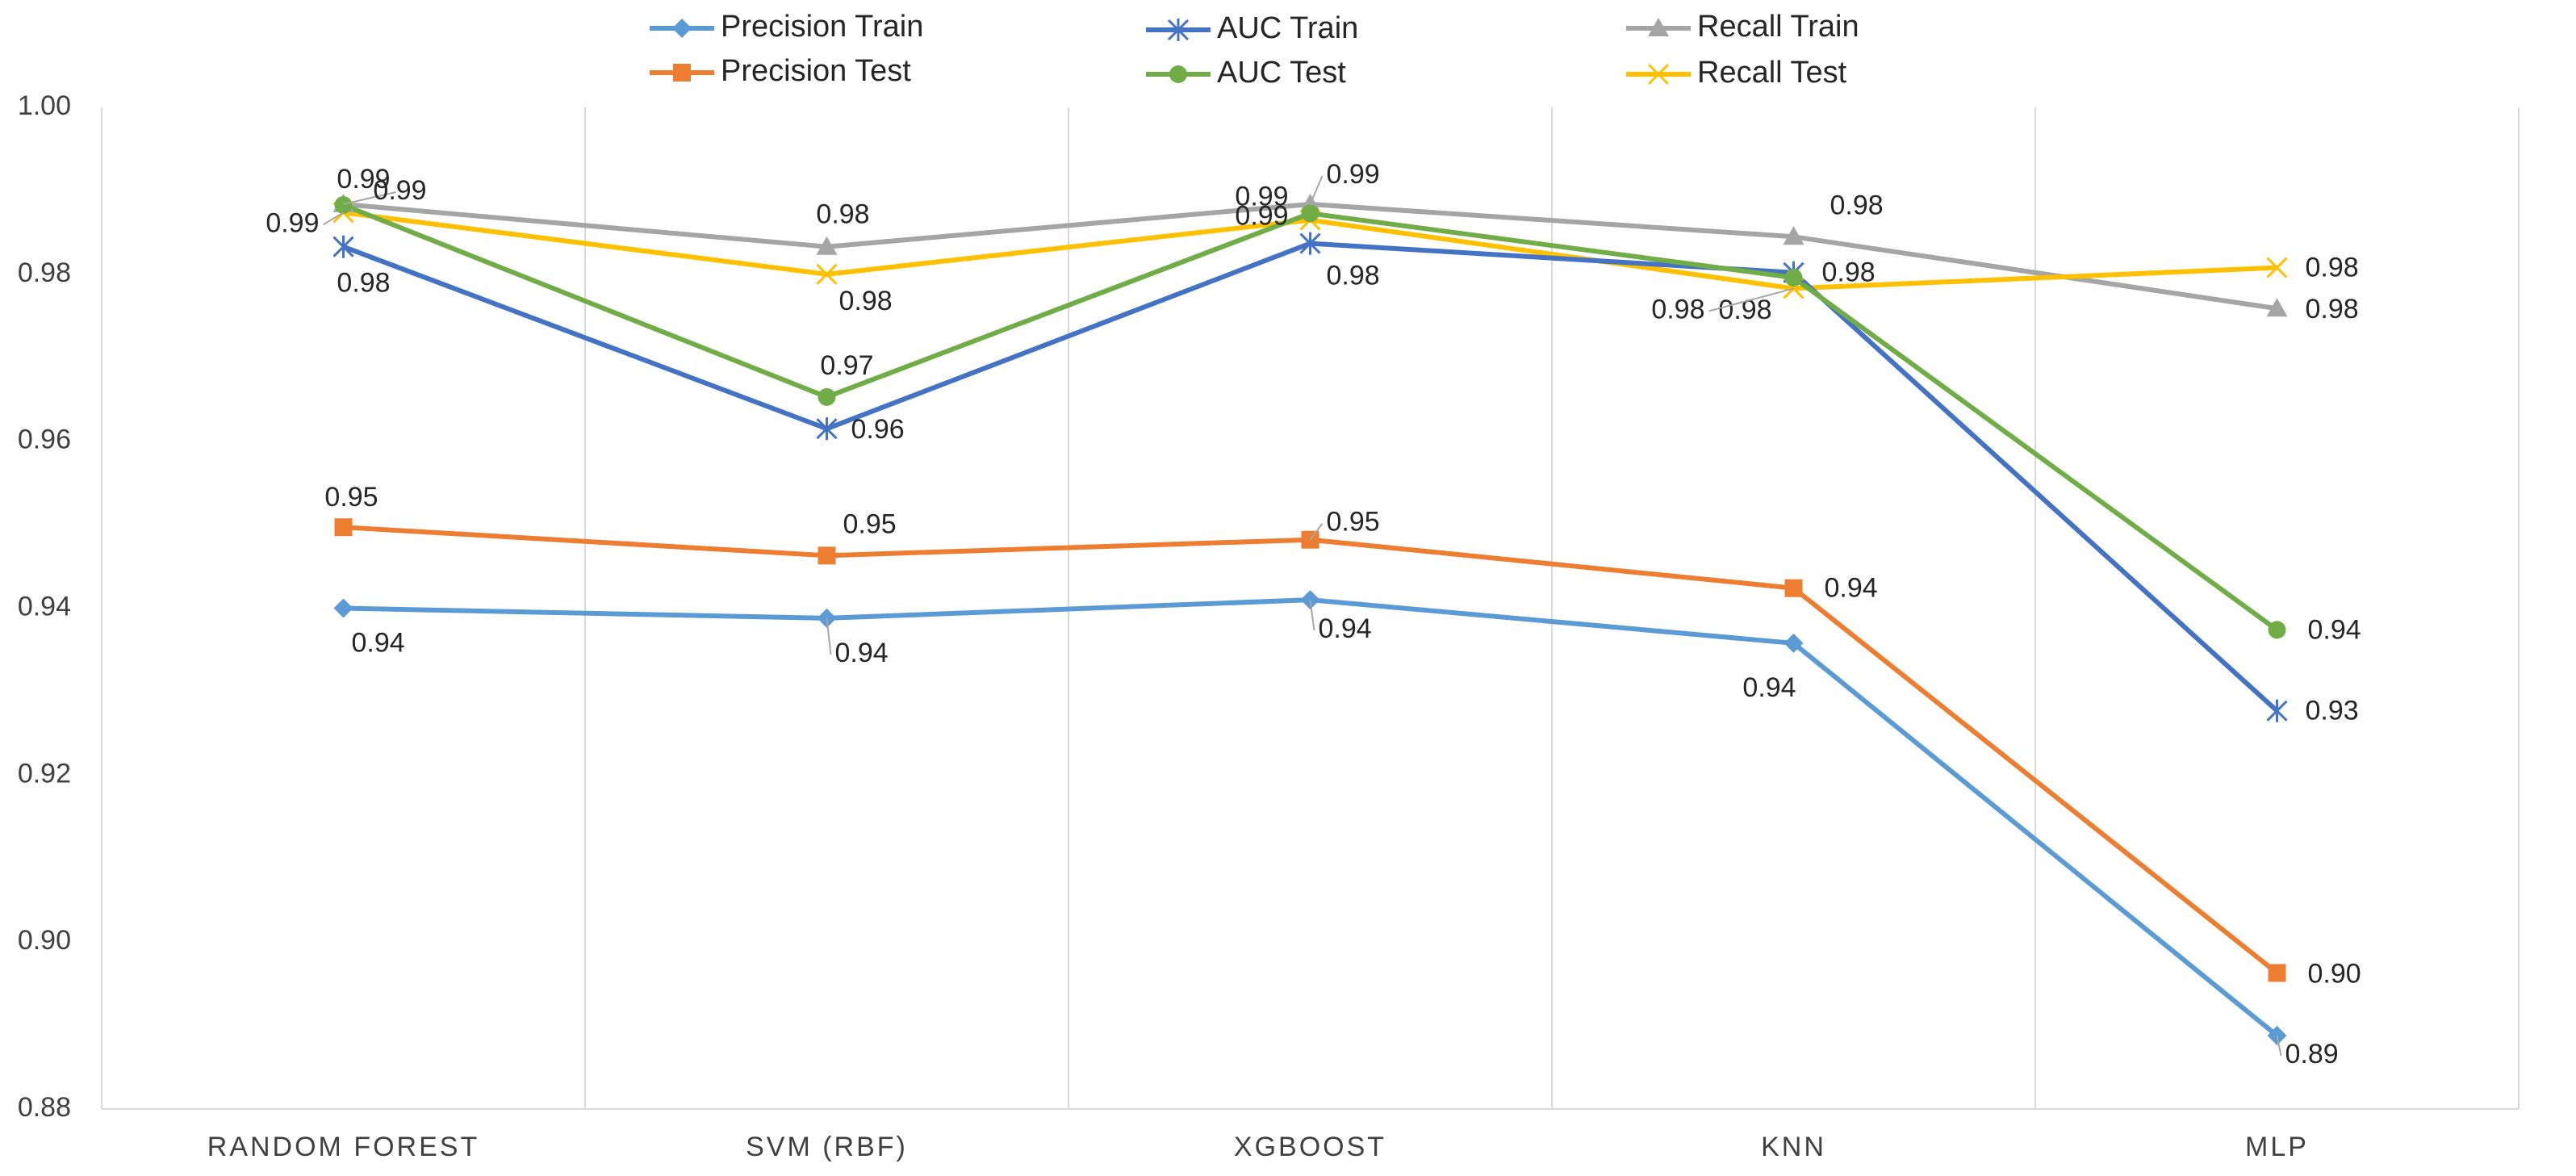 The width and height of the screenshot is (2576, 1176). What do you see at coordinates (1772, 73) in the screenshot?
I see `legend-label: Recall Test` at bounding box center [1772, 73].